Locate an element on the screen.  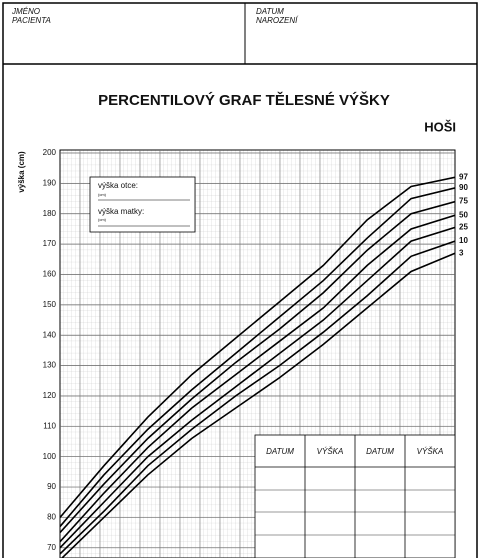
y-tick-label: 200 is located at coordinates (50, 152).